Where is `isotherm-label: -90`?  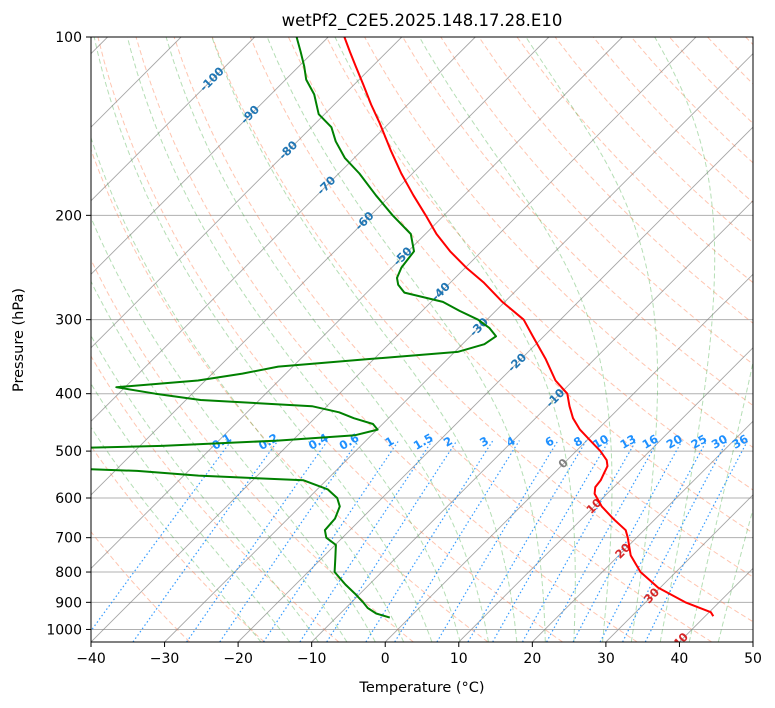
isotherm-label: -90 is located at coordinates (250, 114).